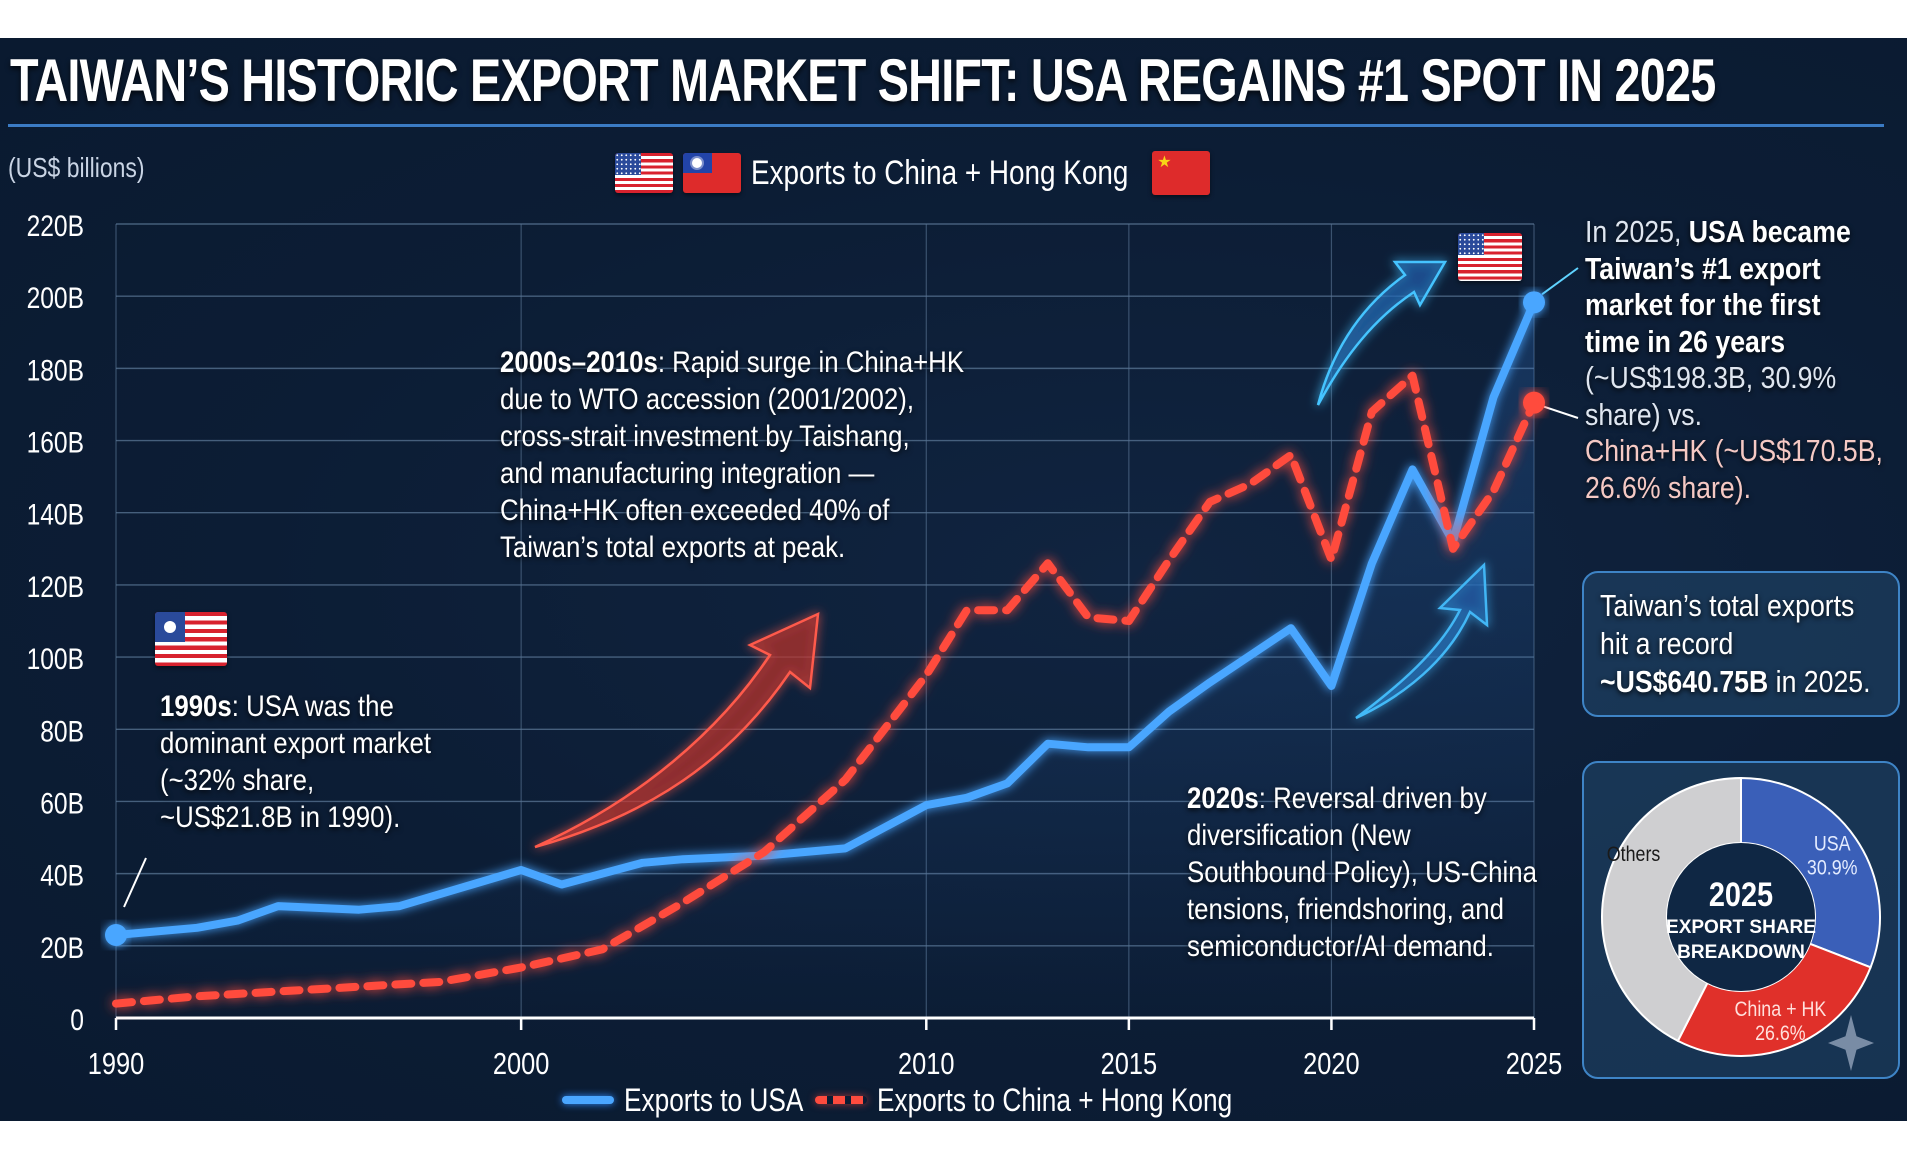  Describe the element at coordinates (712, 173) in the screenshot. I see `taiwan-flag-icon` at that location.